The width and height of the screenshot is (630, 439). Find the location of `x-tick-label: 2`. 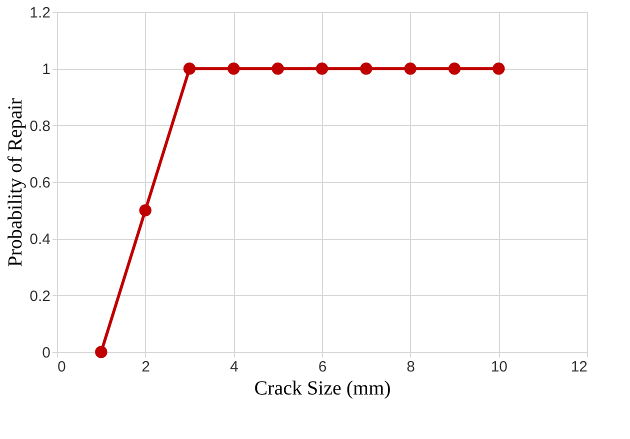

x-tick-label: 2 is located at coordinates (146, 367).